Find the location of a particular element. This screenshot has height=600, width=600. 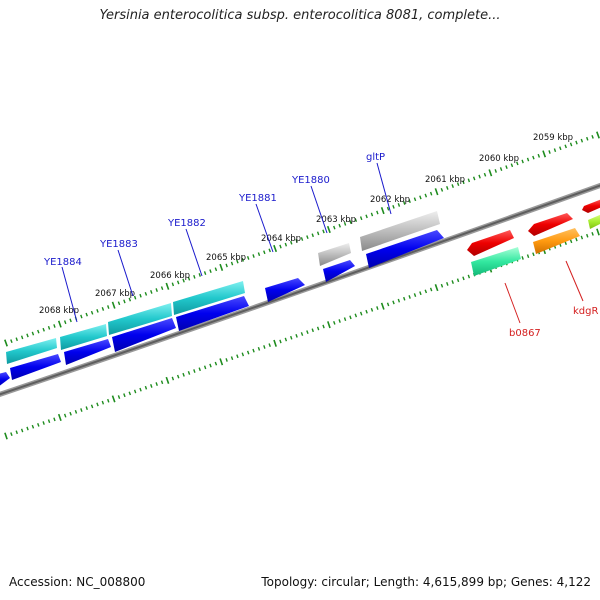

gene-label: YE1881 is located at coordinates (257, 198).